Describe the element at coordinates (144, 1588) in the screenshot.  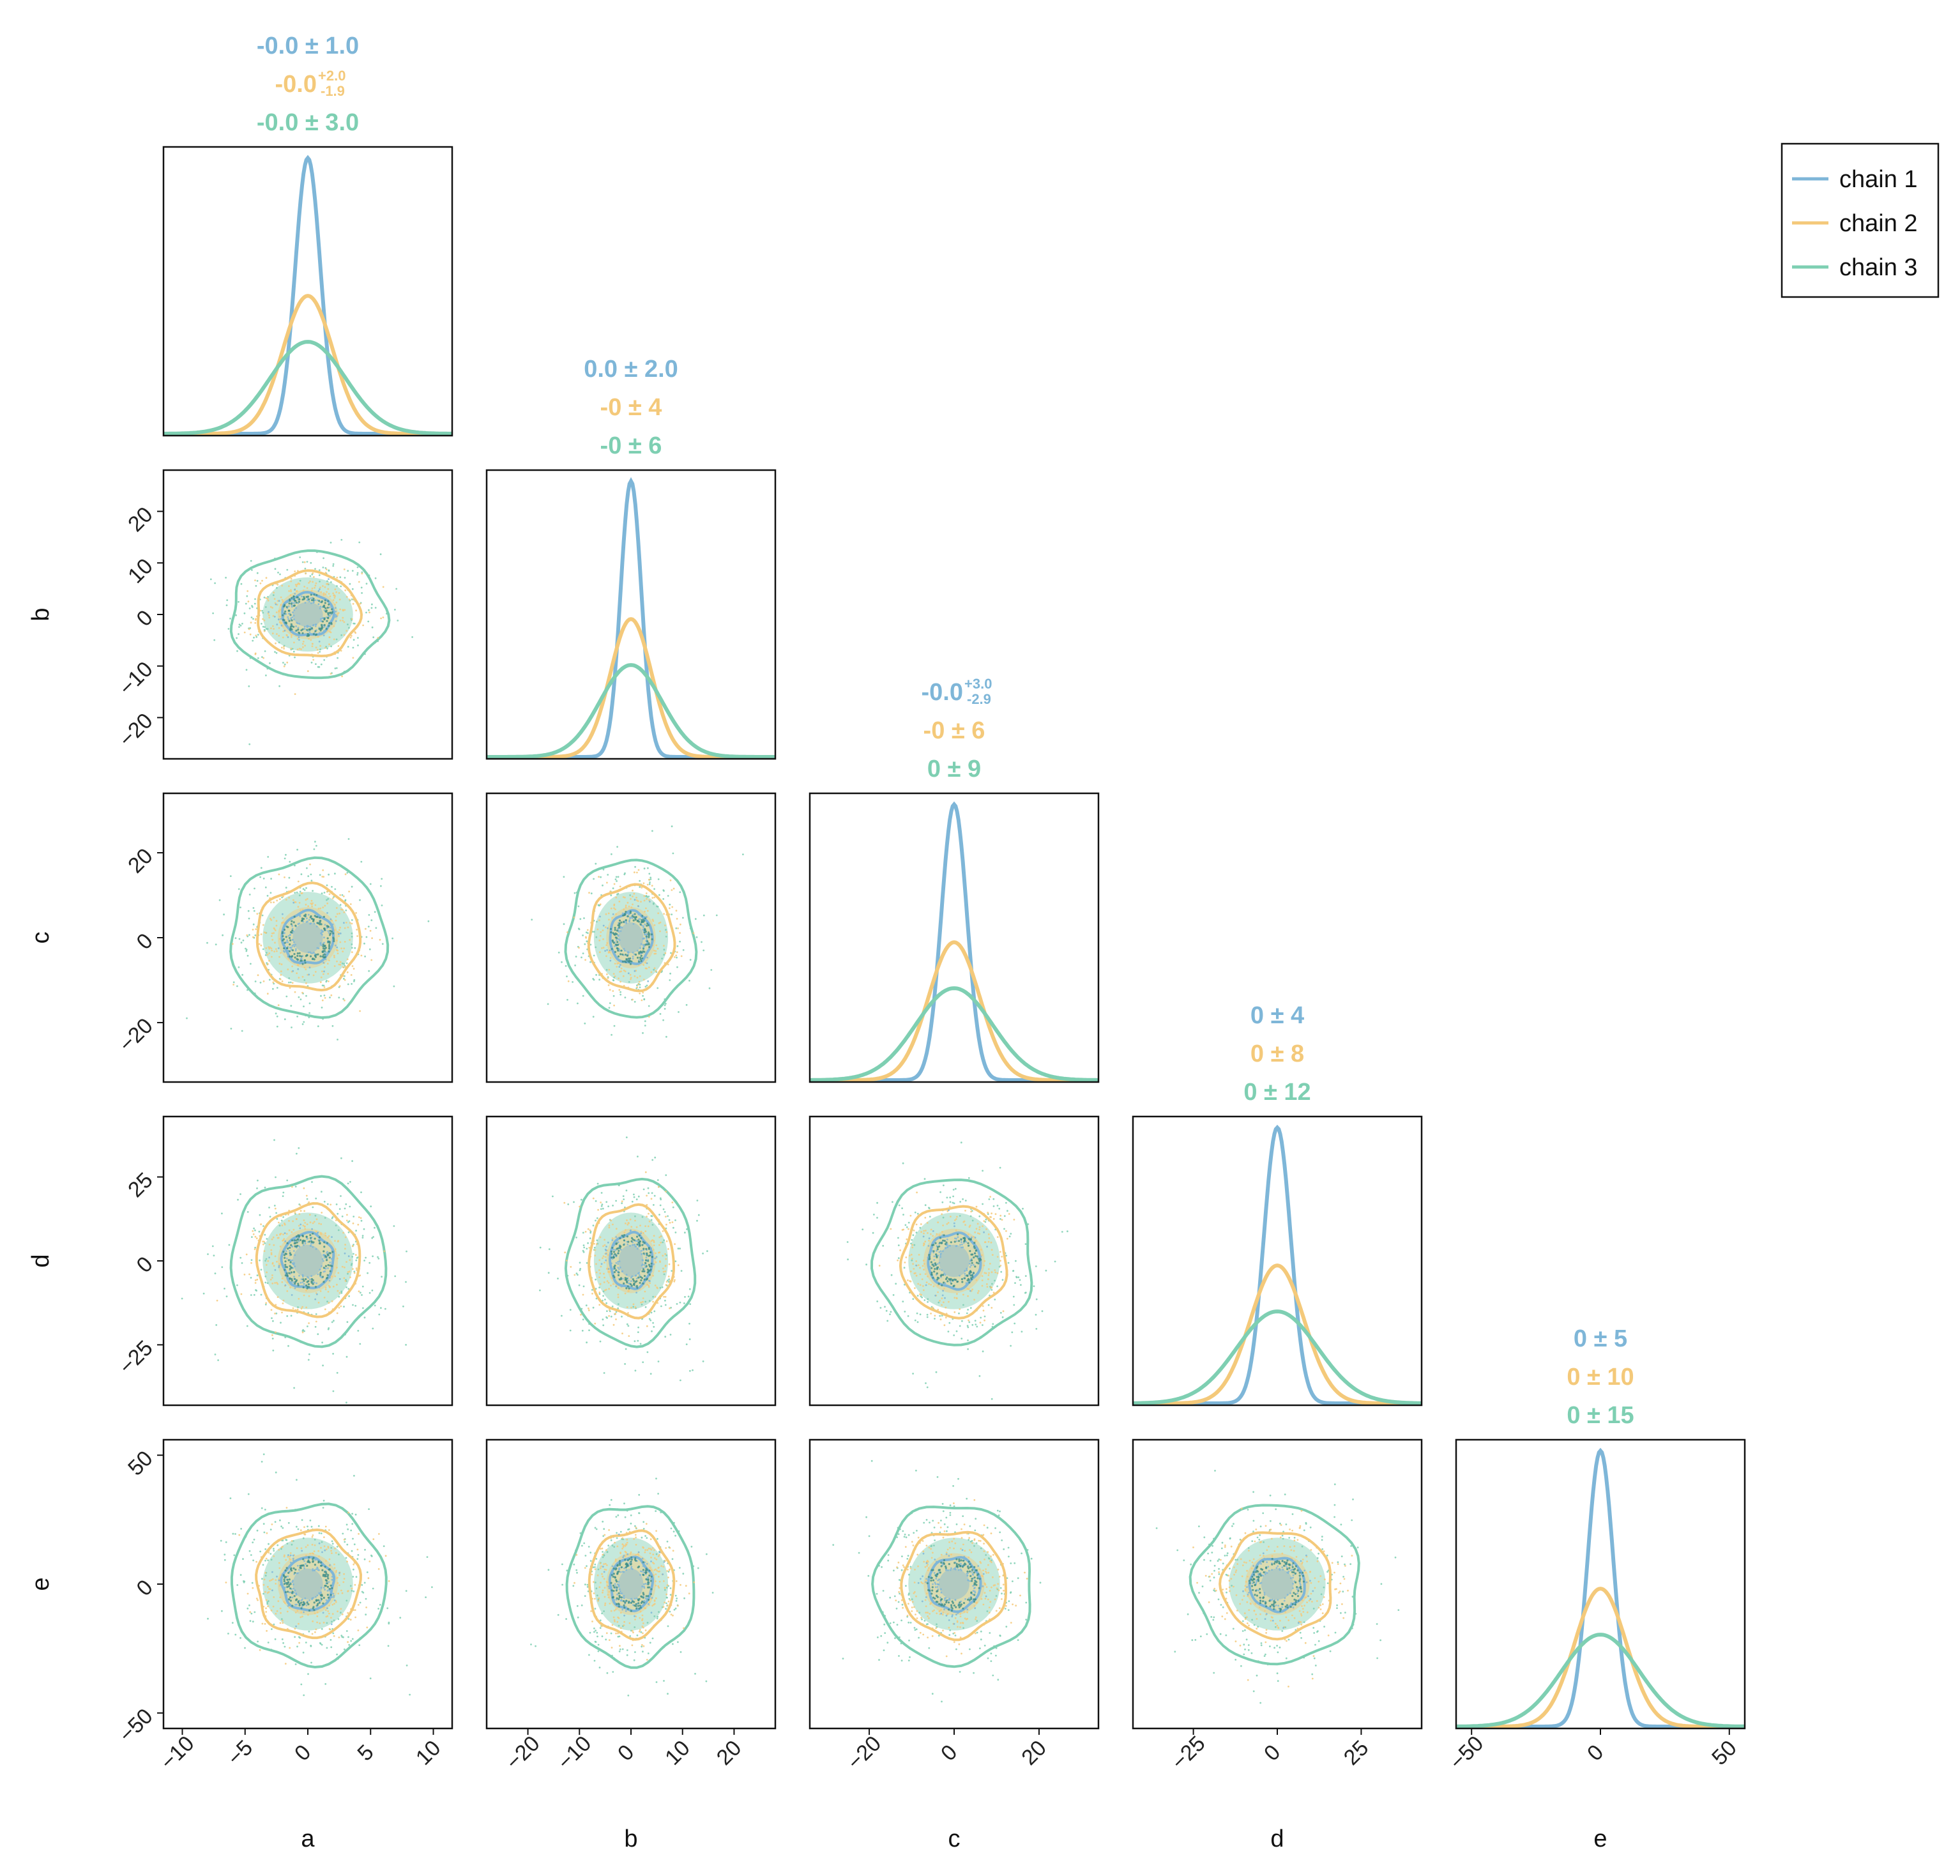
I see `y-tick-label-e: 0` at that location.